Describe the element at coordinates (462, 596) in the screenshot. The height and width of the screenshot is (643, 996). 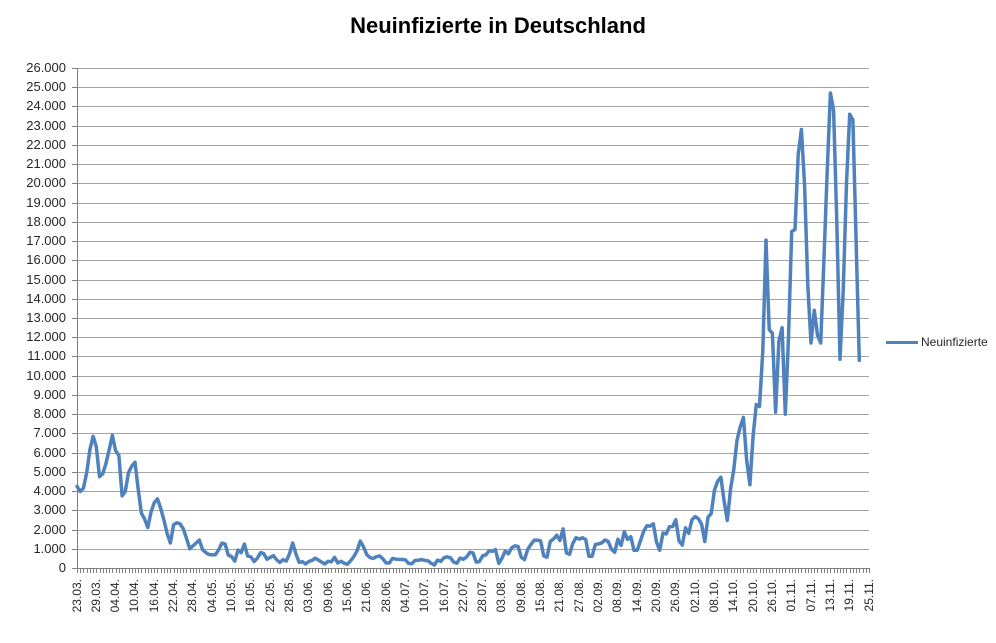
I see `x-axis-label: 22.07.` at that location.